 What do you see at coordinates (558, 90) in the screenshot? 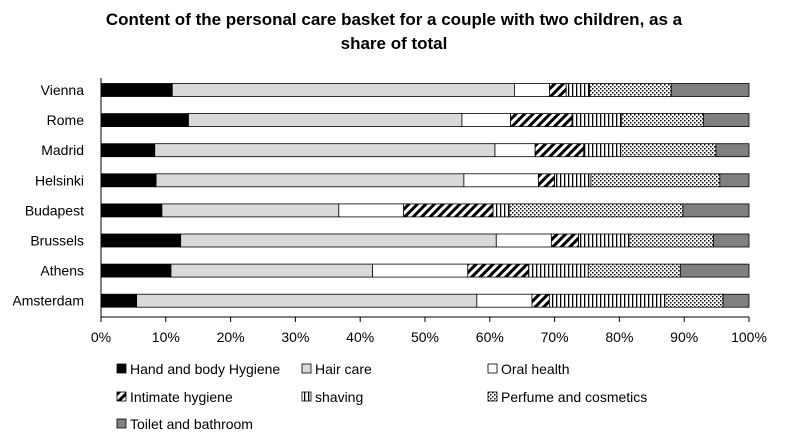
I see `bar-vienna-intimate-hygiene` at bounding box center [558, 90].